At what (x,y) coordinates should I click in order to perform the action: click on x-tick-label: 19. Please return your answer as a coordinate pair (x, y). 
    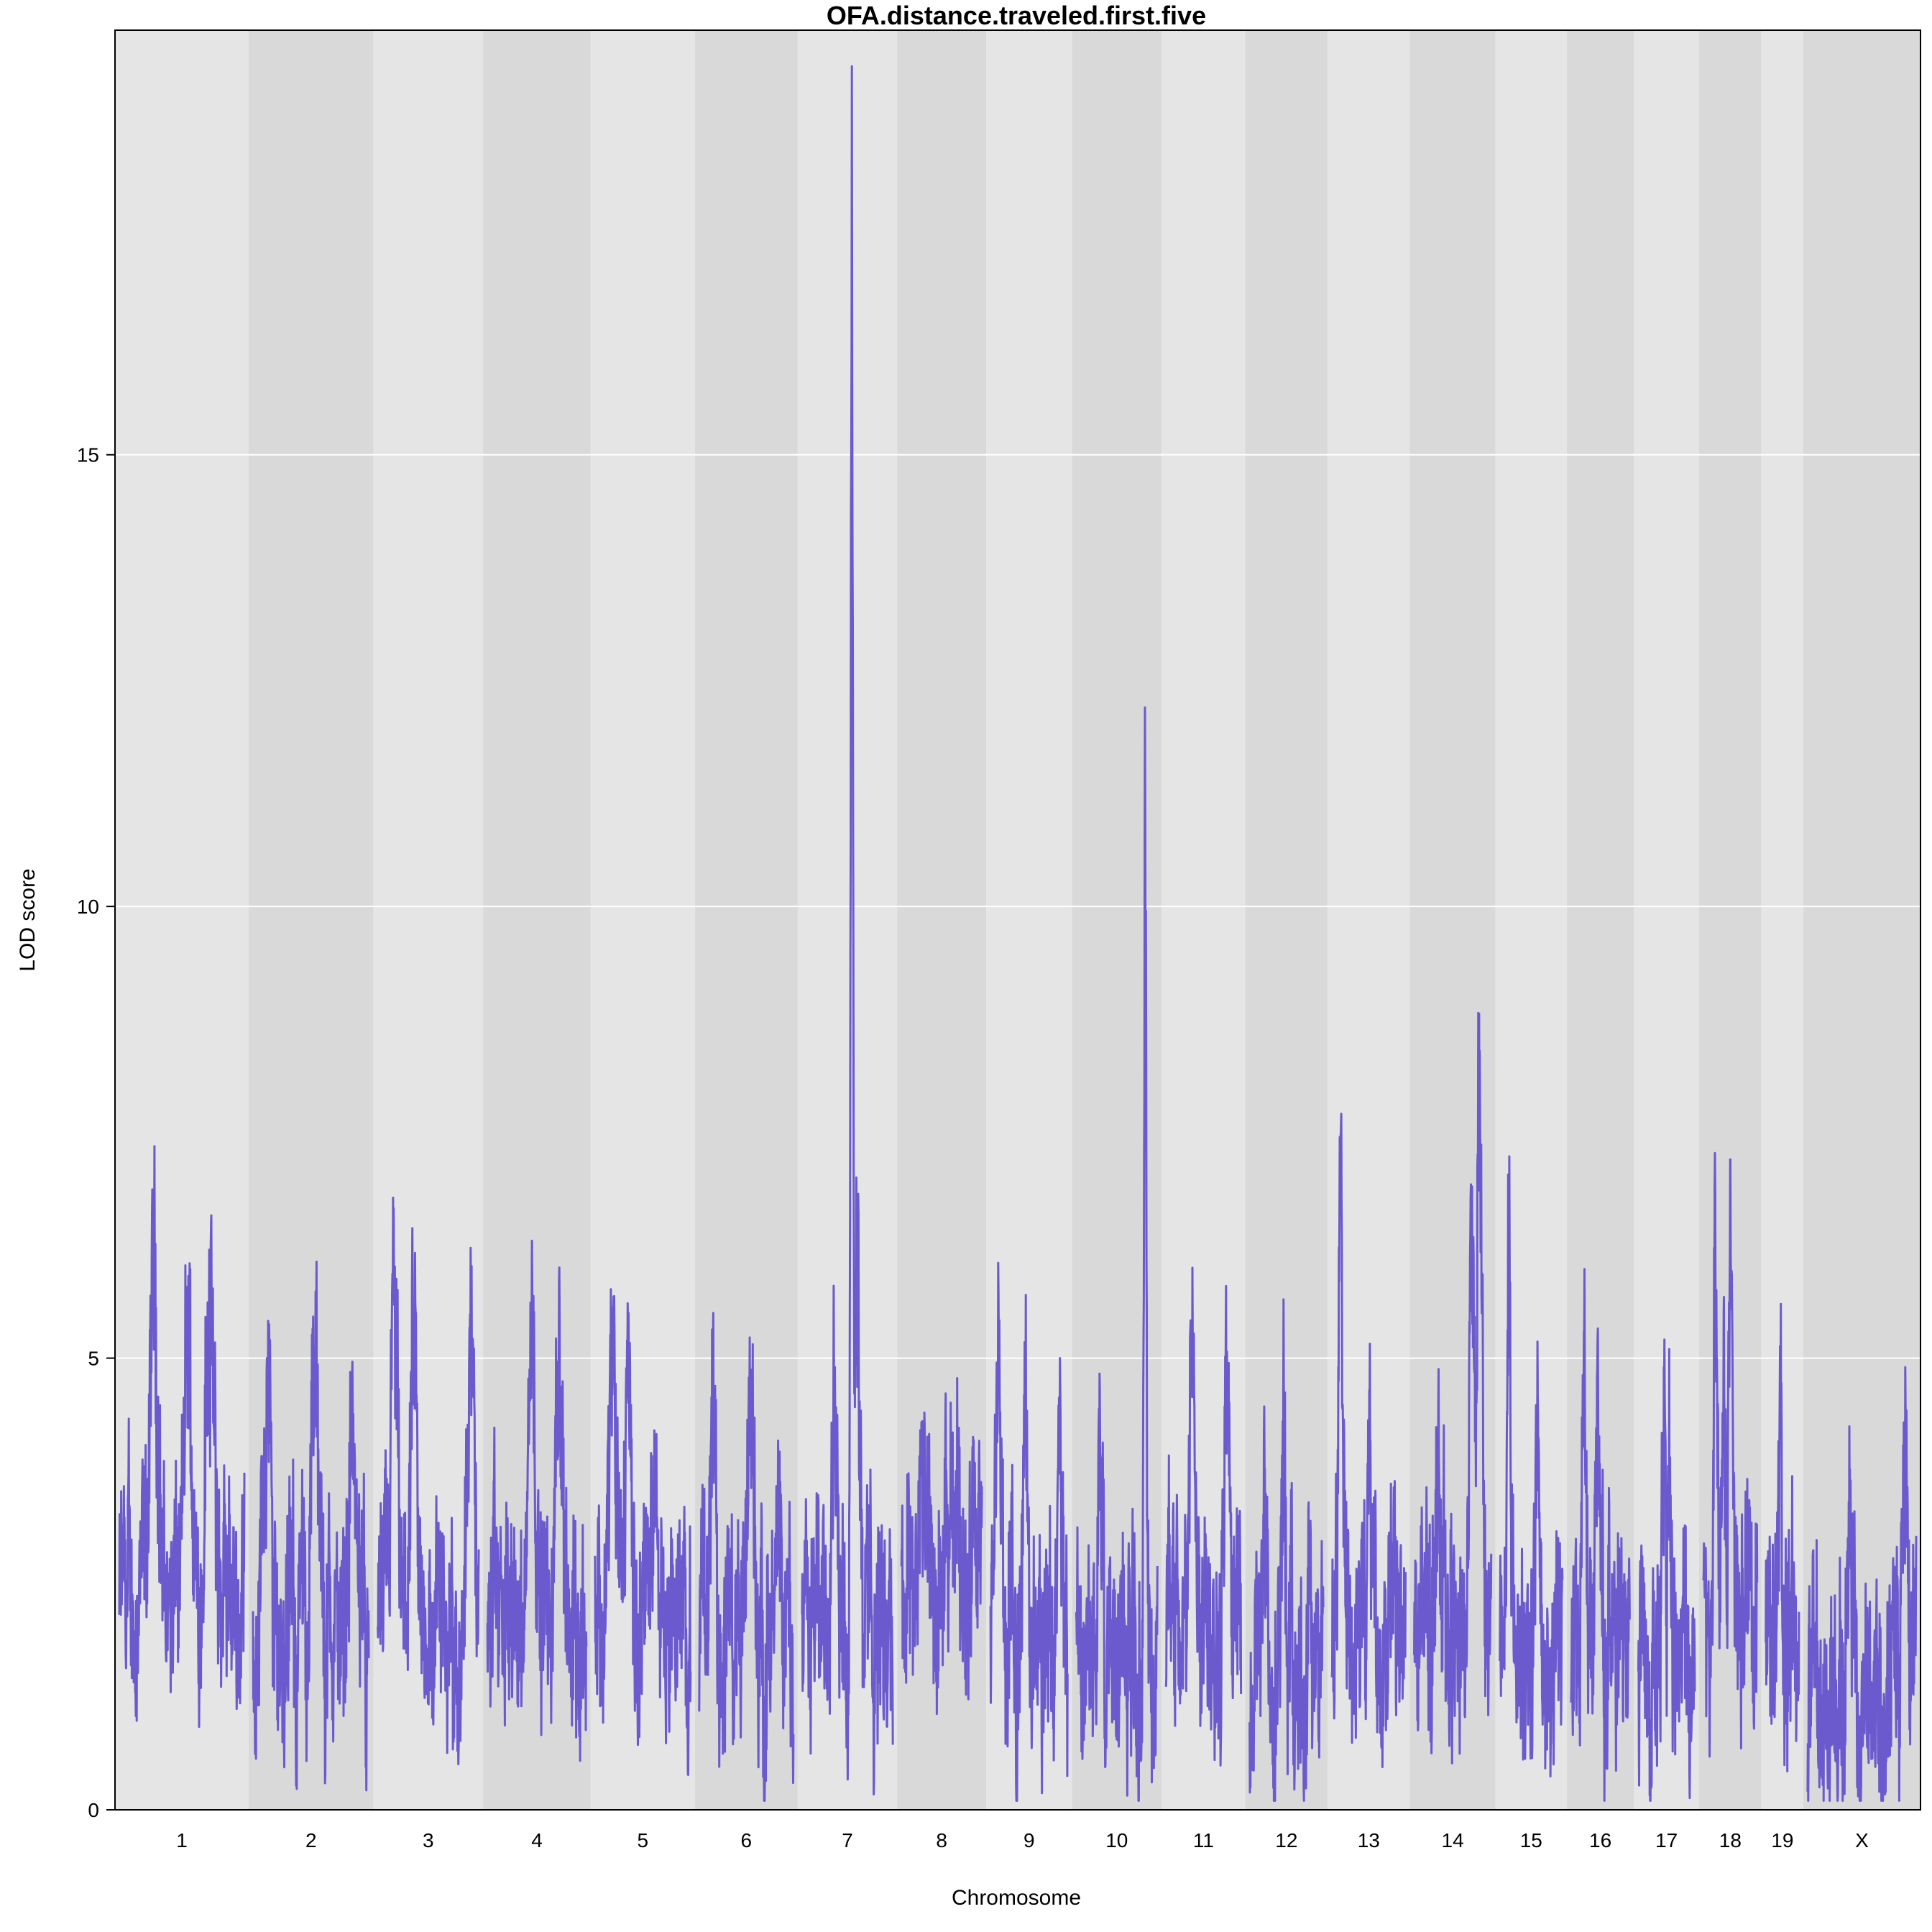
    Looking at the image, I should click on (1782, 1840).